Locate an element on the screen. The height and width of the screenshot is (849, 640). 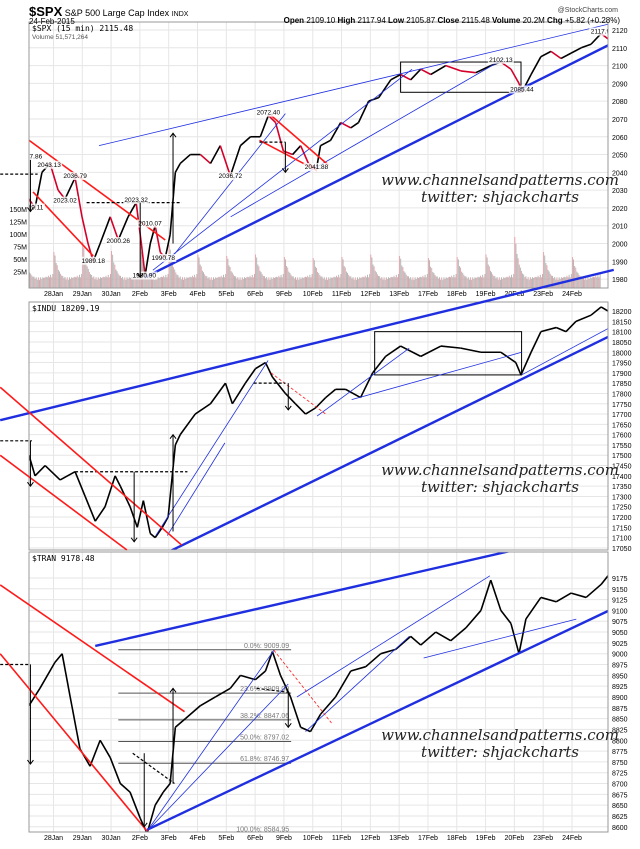
x-tick-label: 13Feb is located at coordinates (399, 294).